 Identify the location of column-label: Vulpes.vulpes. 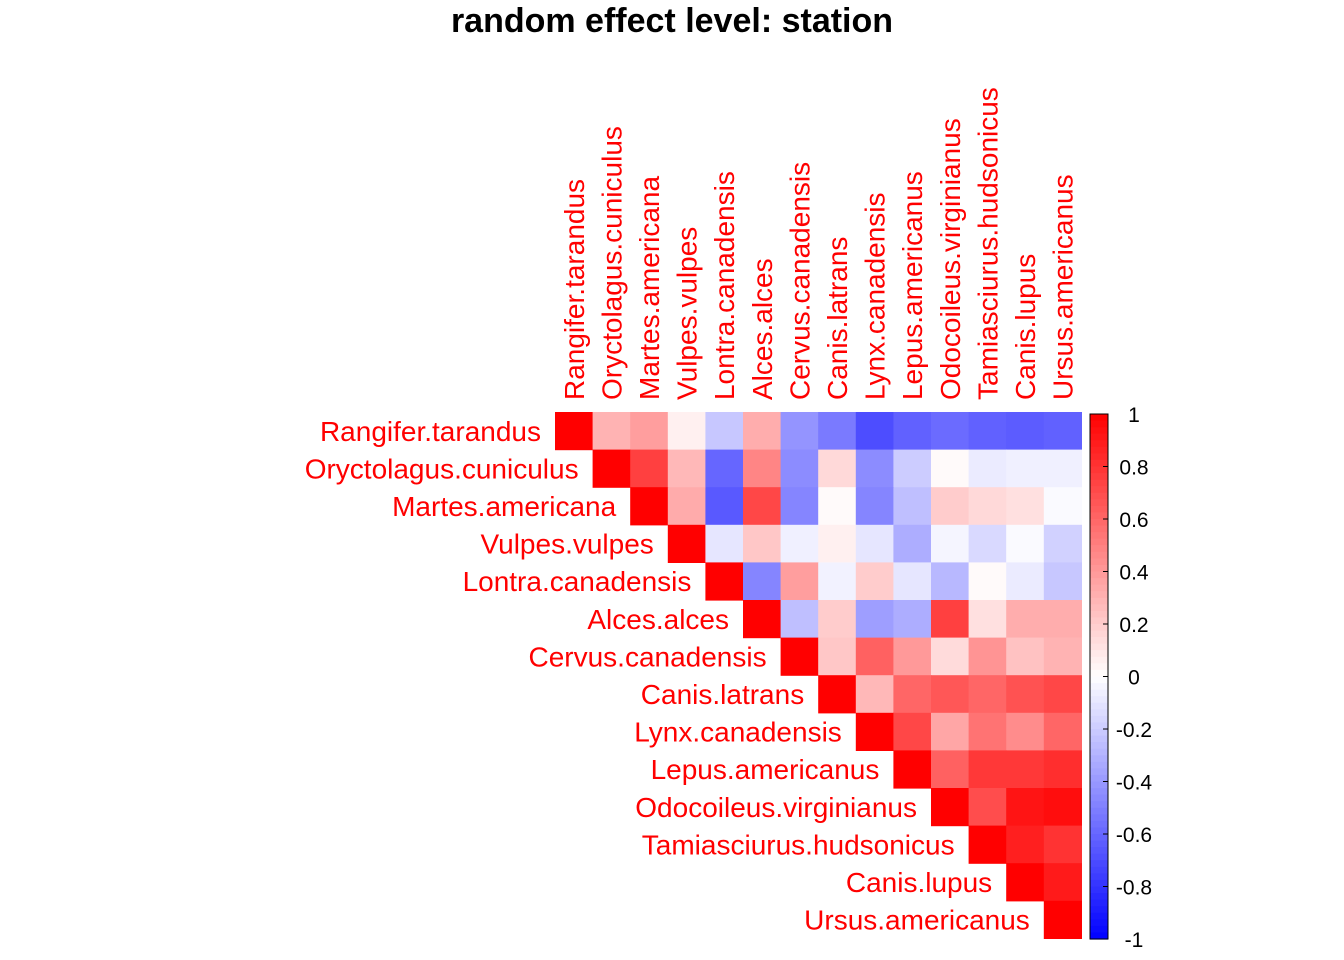
(687, 313).